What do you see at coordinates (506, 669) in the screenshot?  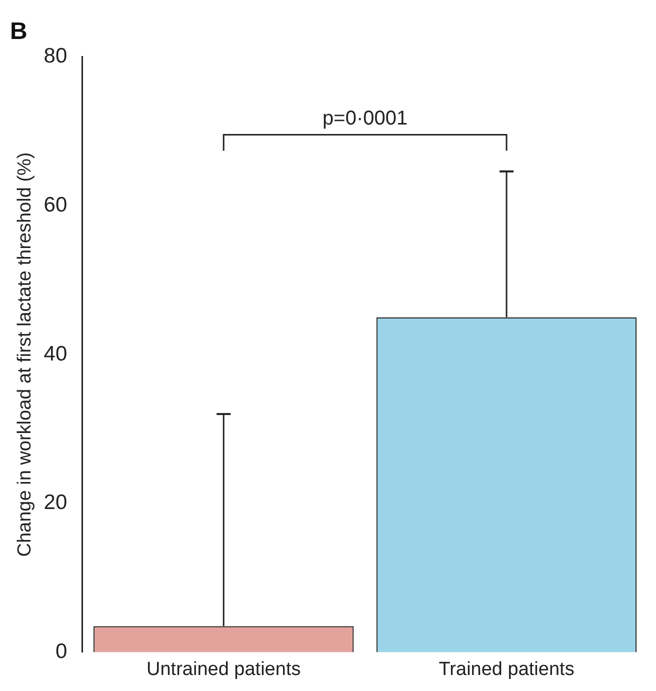 I see `x-tick-label: Trained patients` at bounding box center [506, 669].